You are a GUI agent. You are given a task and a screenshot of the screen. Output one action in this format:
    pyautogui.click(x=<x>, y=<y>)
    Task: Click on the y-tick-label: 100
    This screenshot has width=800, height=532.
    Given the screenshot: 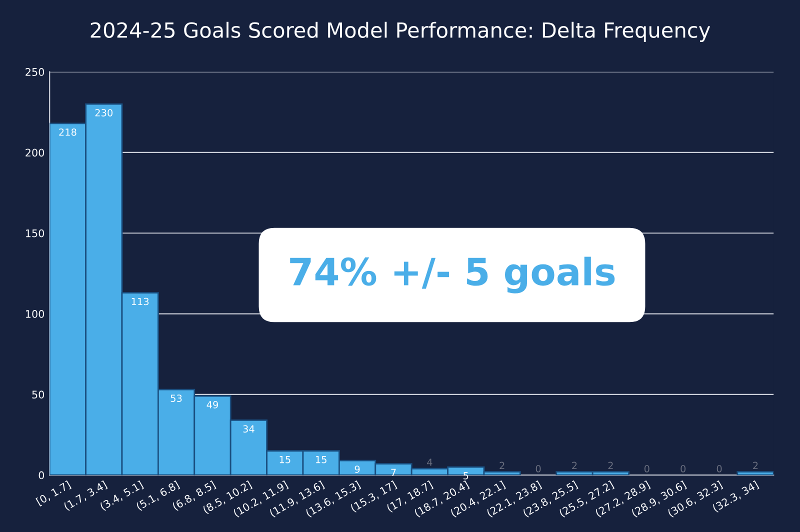 What is the action you would take?
    pyautogui.click(x=35, y=314)
    